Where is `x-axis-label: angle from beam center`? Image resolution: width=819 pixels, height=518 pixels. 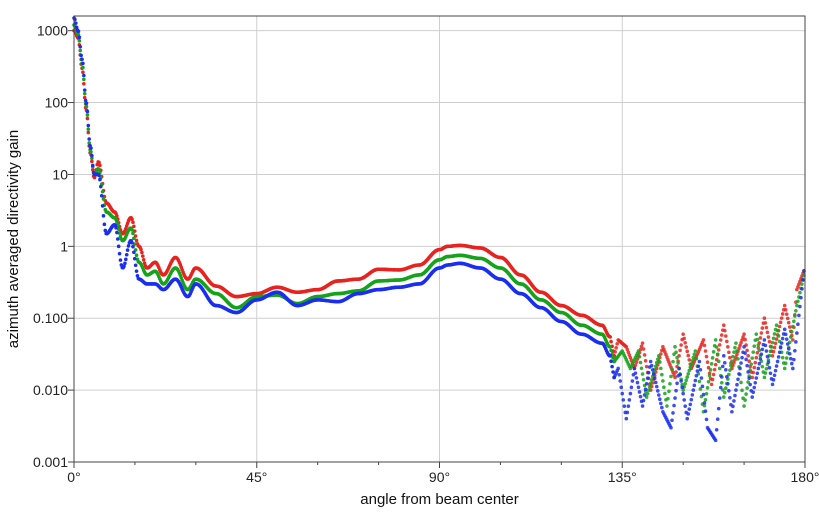 x-axis-label: angle from beam center is located at coordinates (439, 499).